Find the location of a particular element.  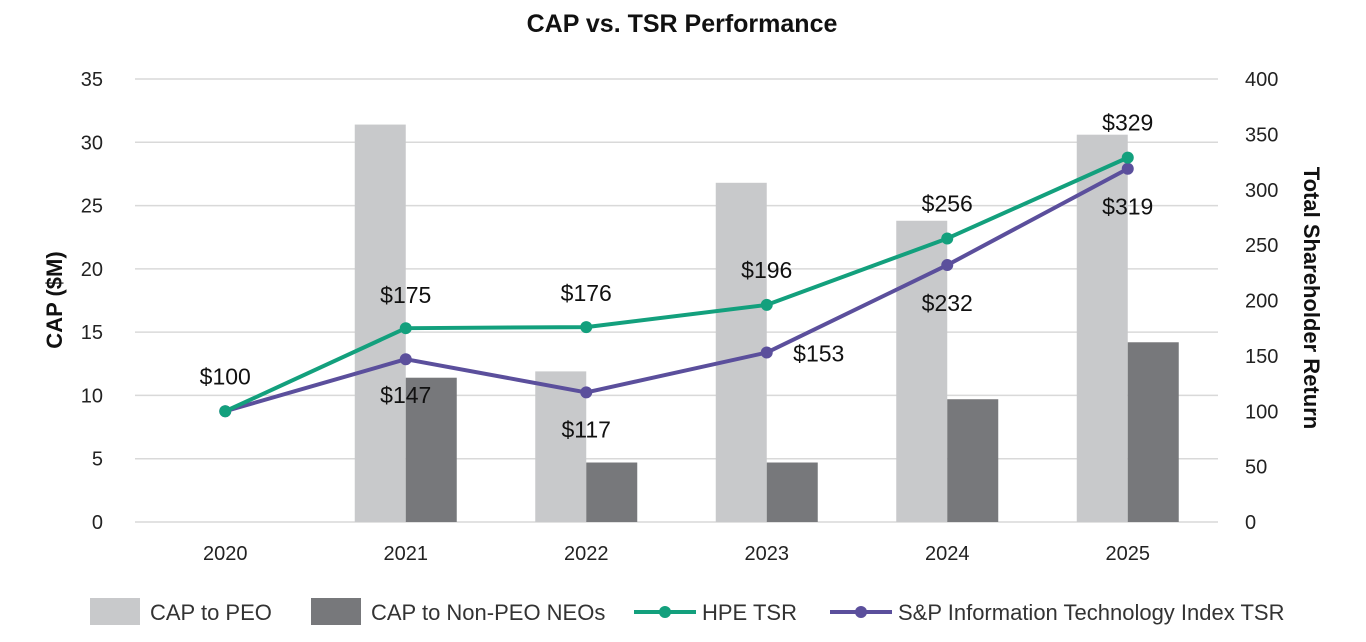

y-right-tick-label: 350 is located at coordinates (1261, 135).